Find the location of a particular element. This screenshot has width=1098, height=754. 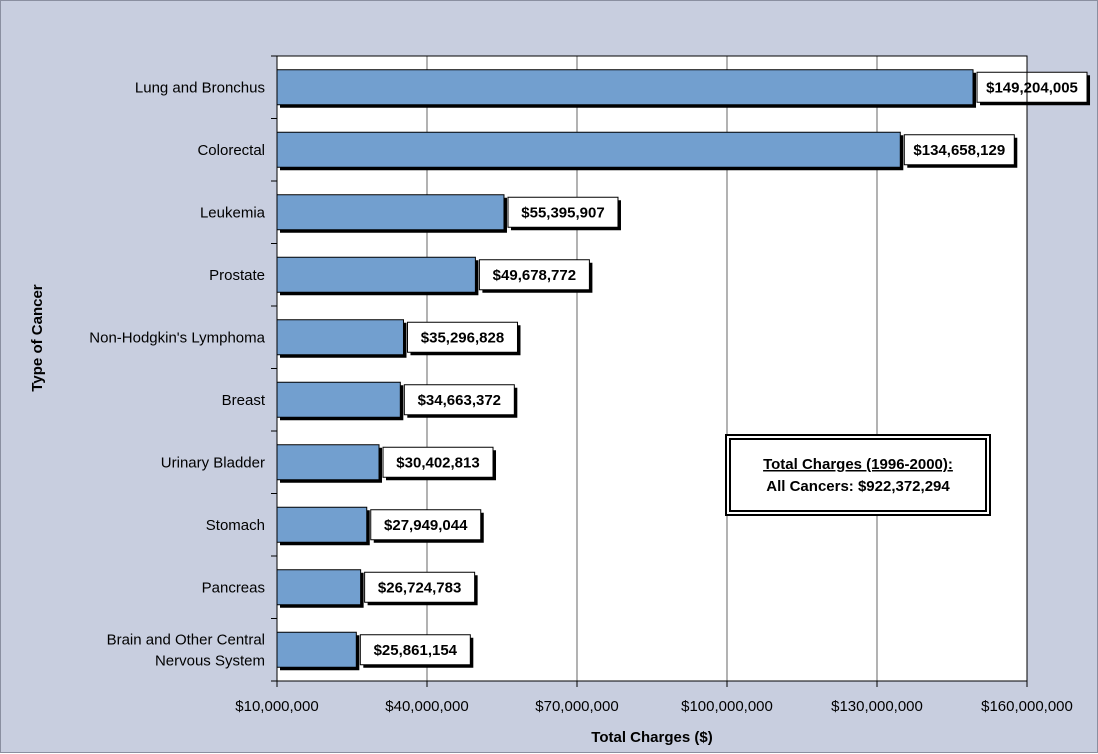

category-label: Urinary Bladder is located at coordinates (213, 462).